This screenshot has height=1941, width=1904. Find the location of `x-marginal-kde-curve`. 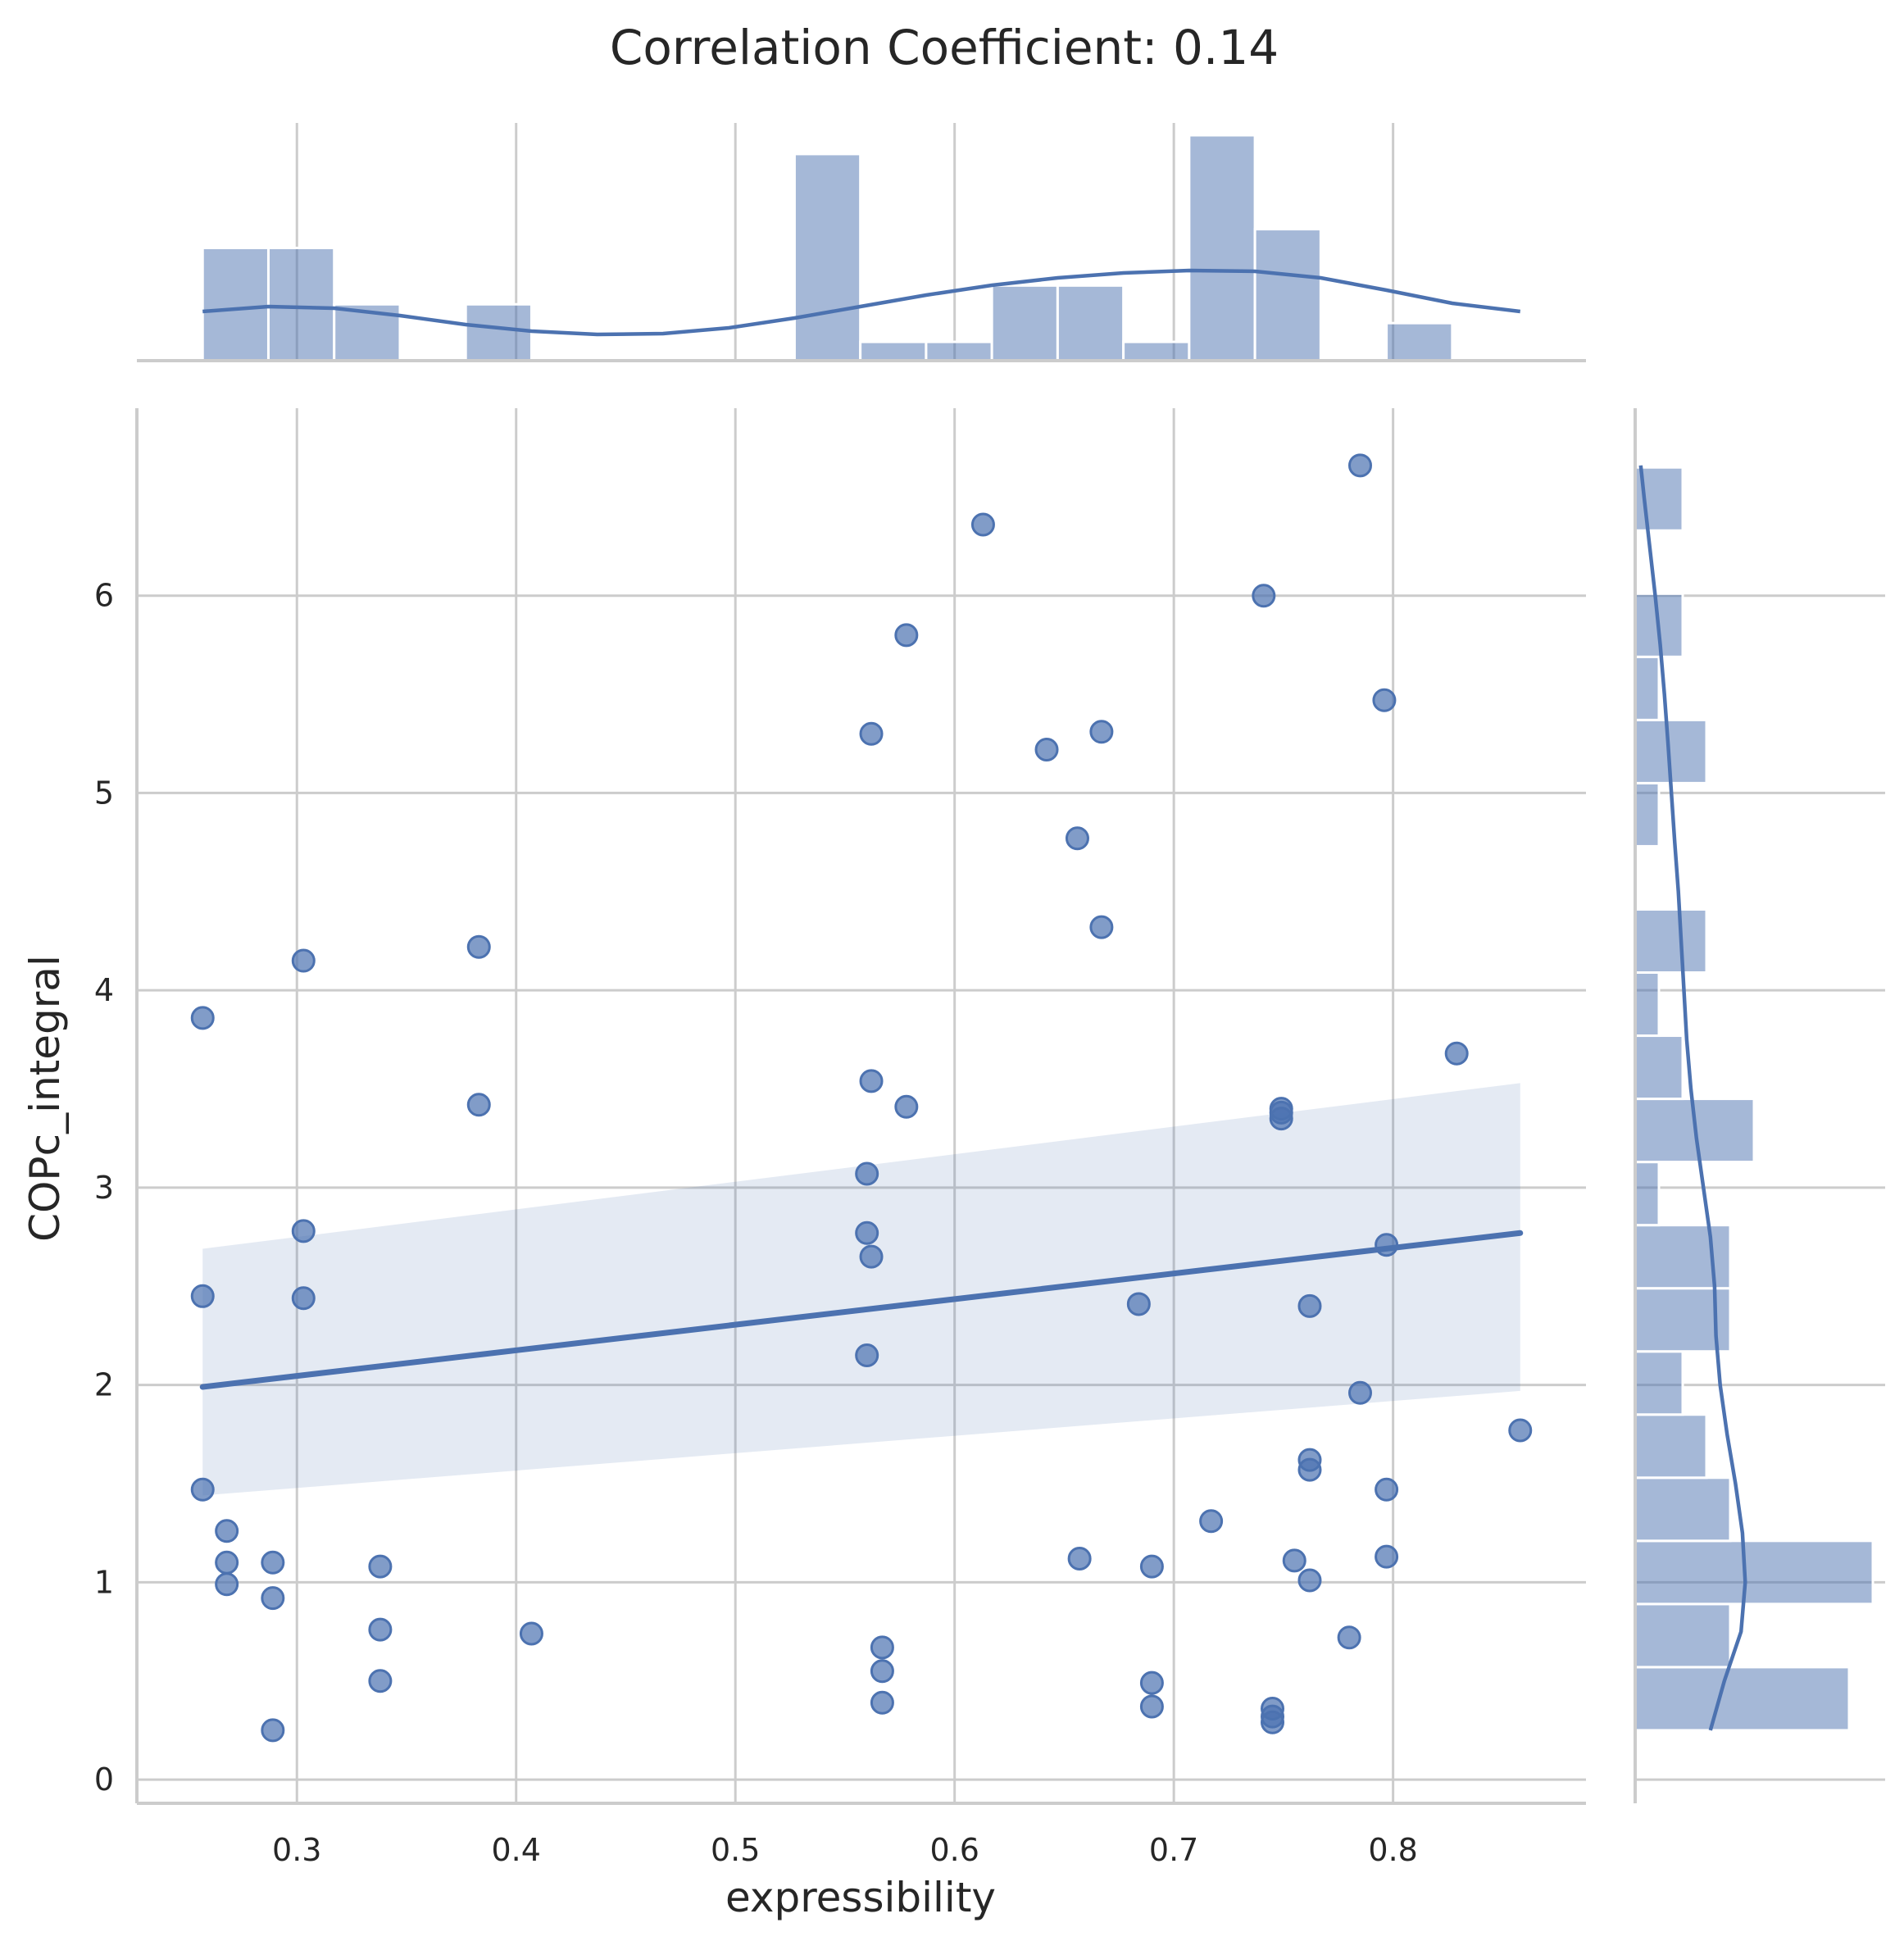

x-marginal-kde-curve is located at coordinates (862, 302).